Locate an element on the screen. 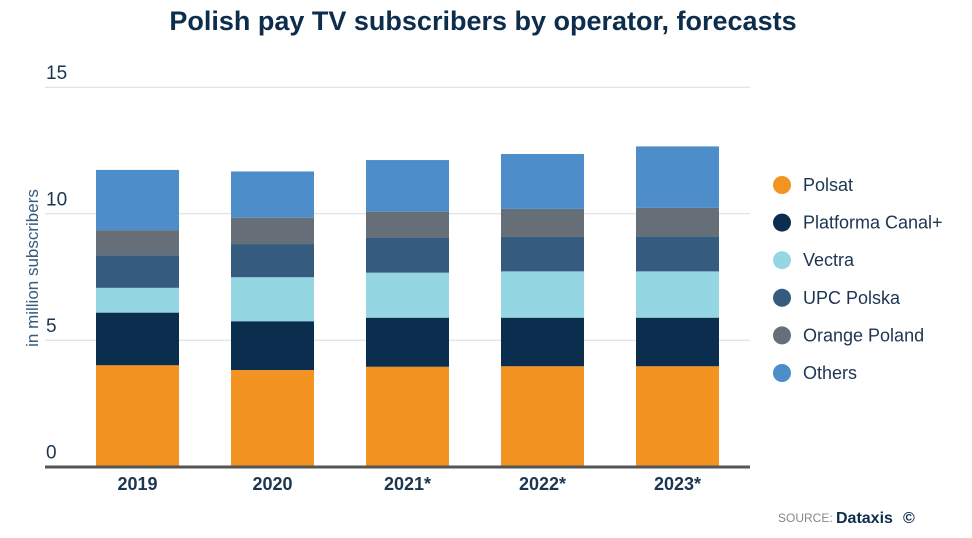  bar-segment-platforma-canal--2019 is located at coordinates (137, 339).